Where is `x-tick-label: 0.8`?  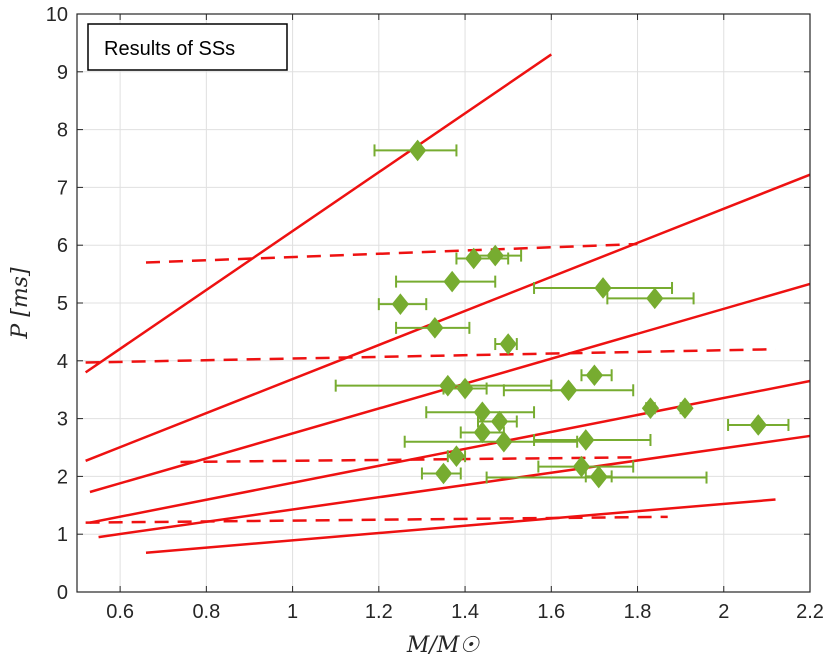 x-tick-label: 0.8 is located at coordinates (206, 612).